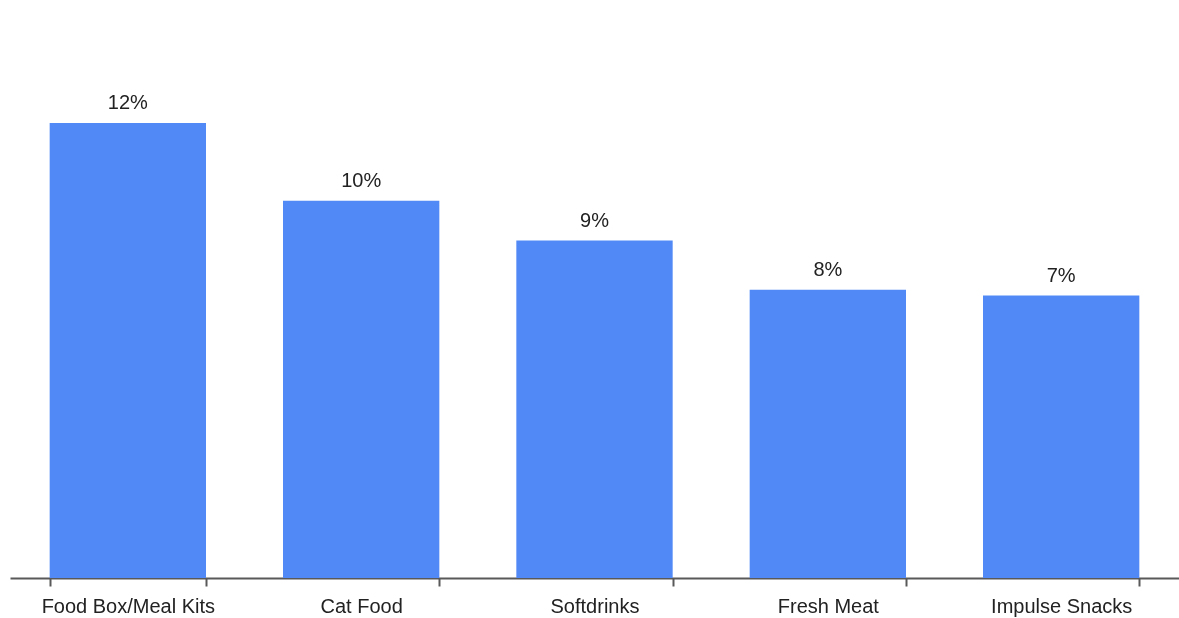  Describe the element at coordinates (128, 605) in the screenshot. I see `x-tick-label: Food Box/Meal Kits` at that location.